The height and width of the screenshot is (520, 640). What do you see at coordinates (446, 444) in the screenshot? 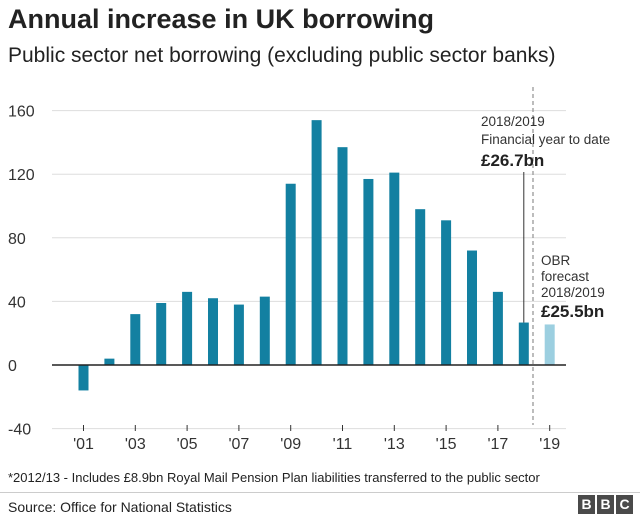
I see `x-tick-label: '15` at bounding box center [446, 444].